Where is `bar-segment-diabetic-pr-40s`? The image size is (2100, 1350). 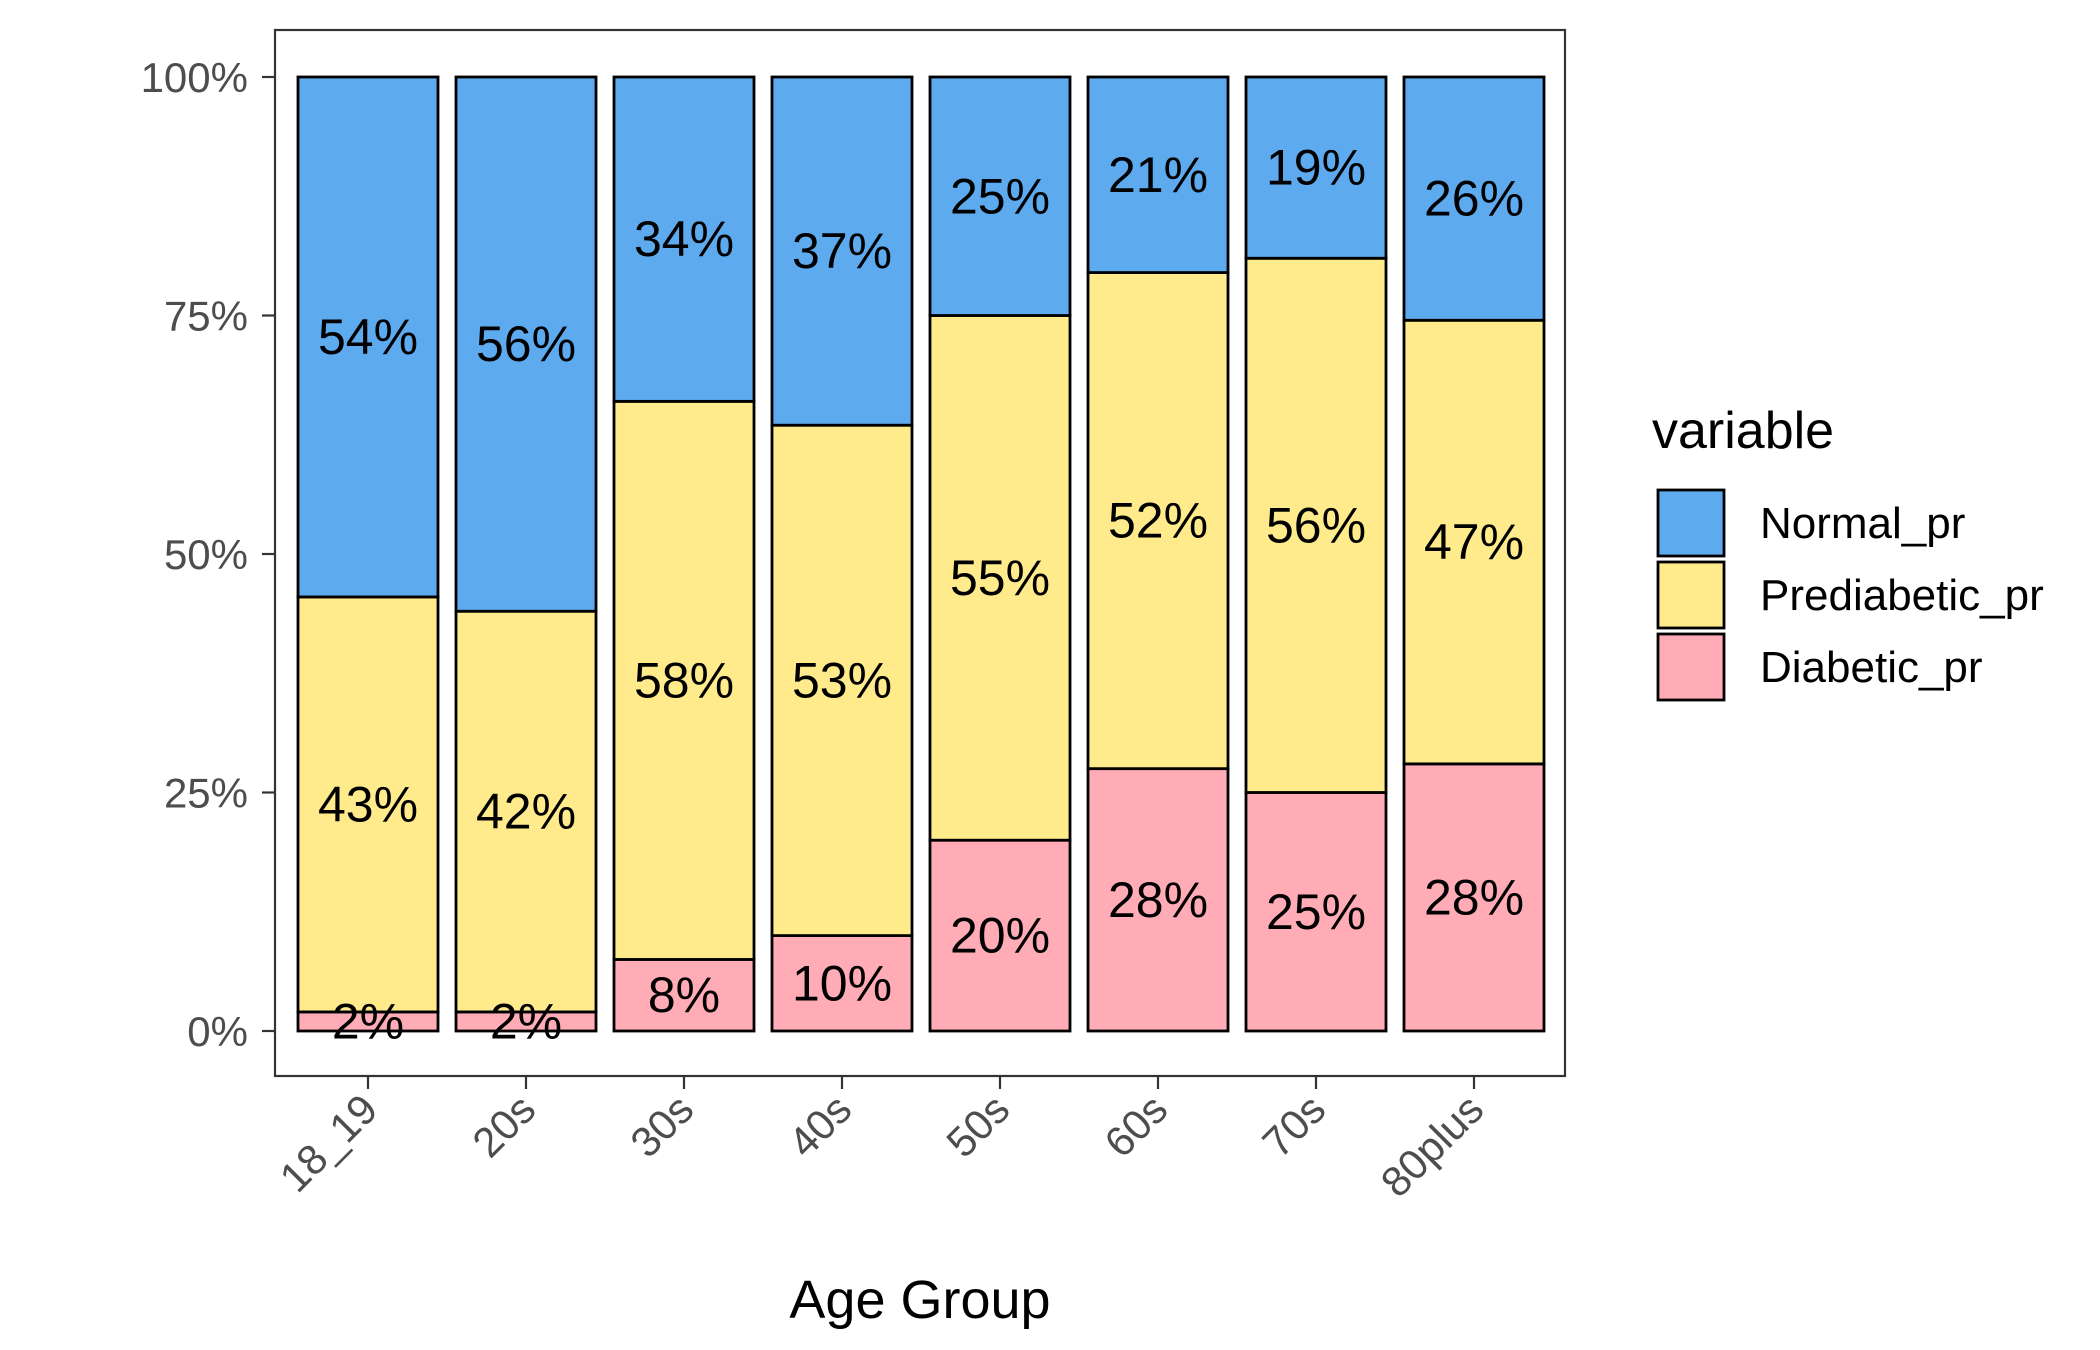 bar-segment-diabetic-pr-40s is located at coordinates (842, 983).